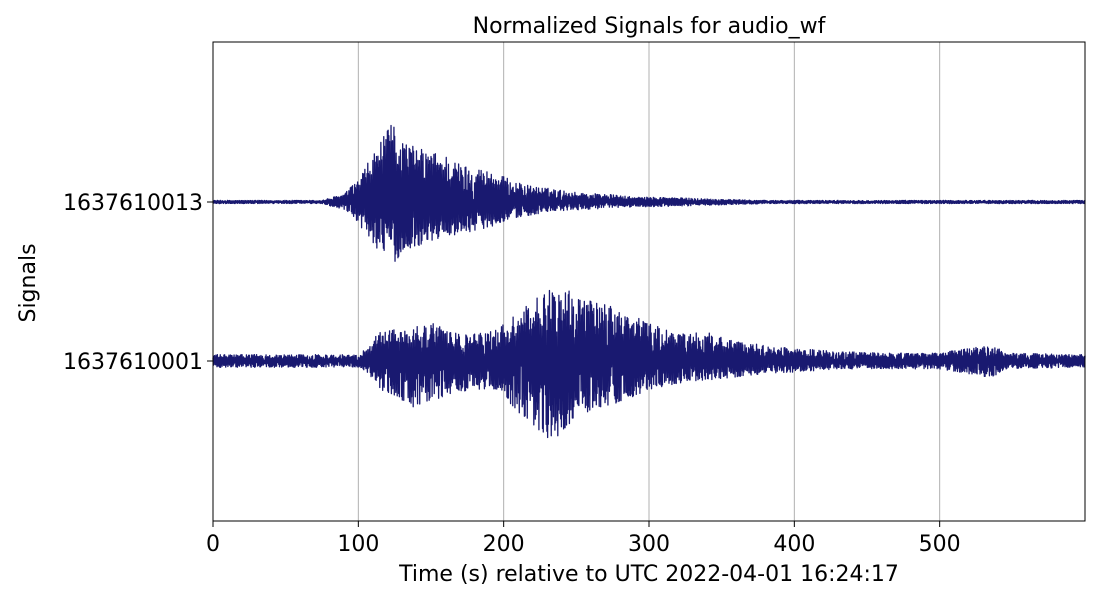  What do you see at coordinates (583, 539) in the screenshot?
I see `x-axis-ticks: 0 100 200 300 400 500` at bounding box center [583, 539].